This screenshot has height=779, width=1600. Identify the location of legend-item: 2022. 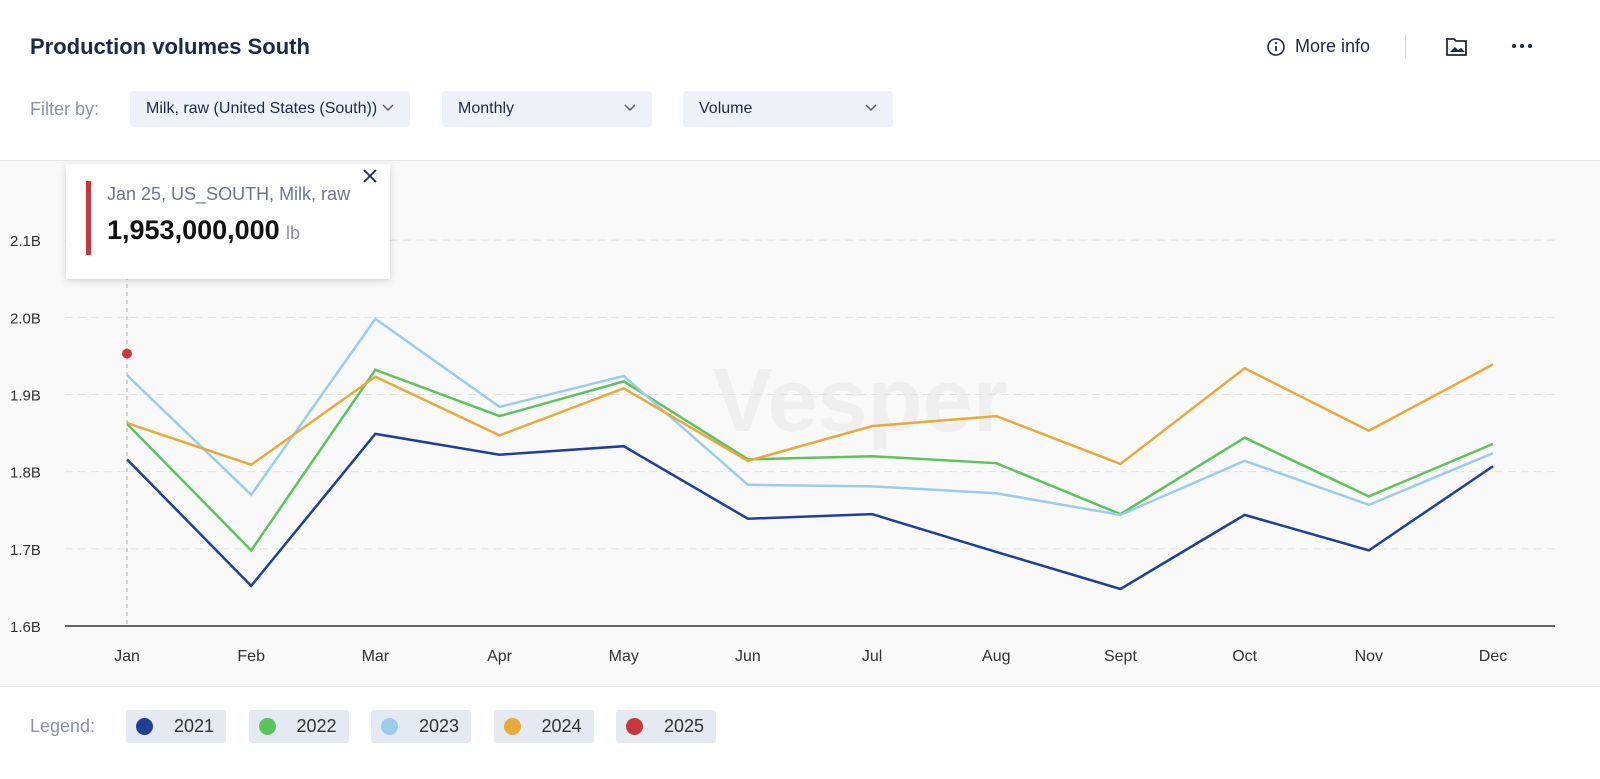
(298, 726).